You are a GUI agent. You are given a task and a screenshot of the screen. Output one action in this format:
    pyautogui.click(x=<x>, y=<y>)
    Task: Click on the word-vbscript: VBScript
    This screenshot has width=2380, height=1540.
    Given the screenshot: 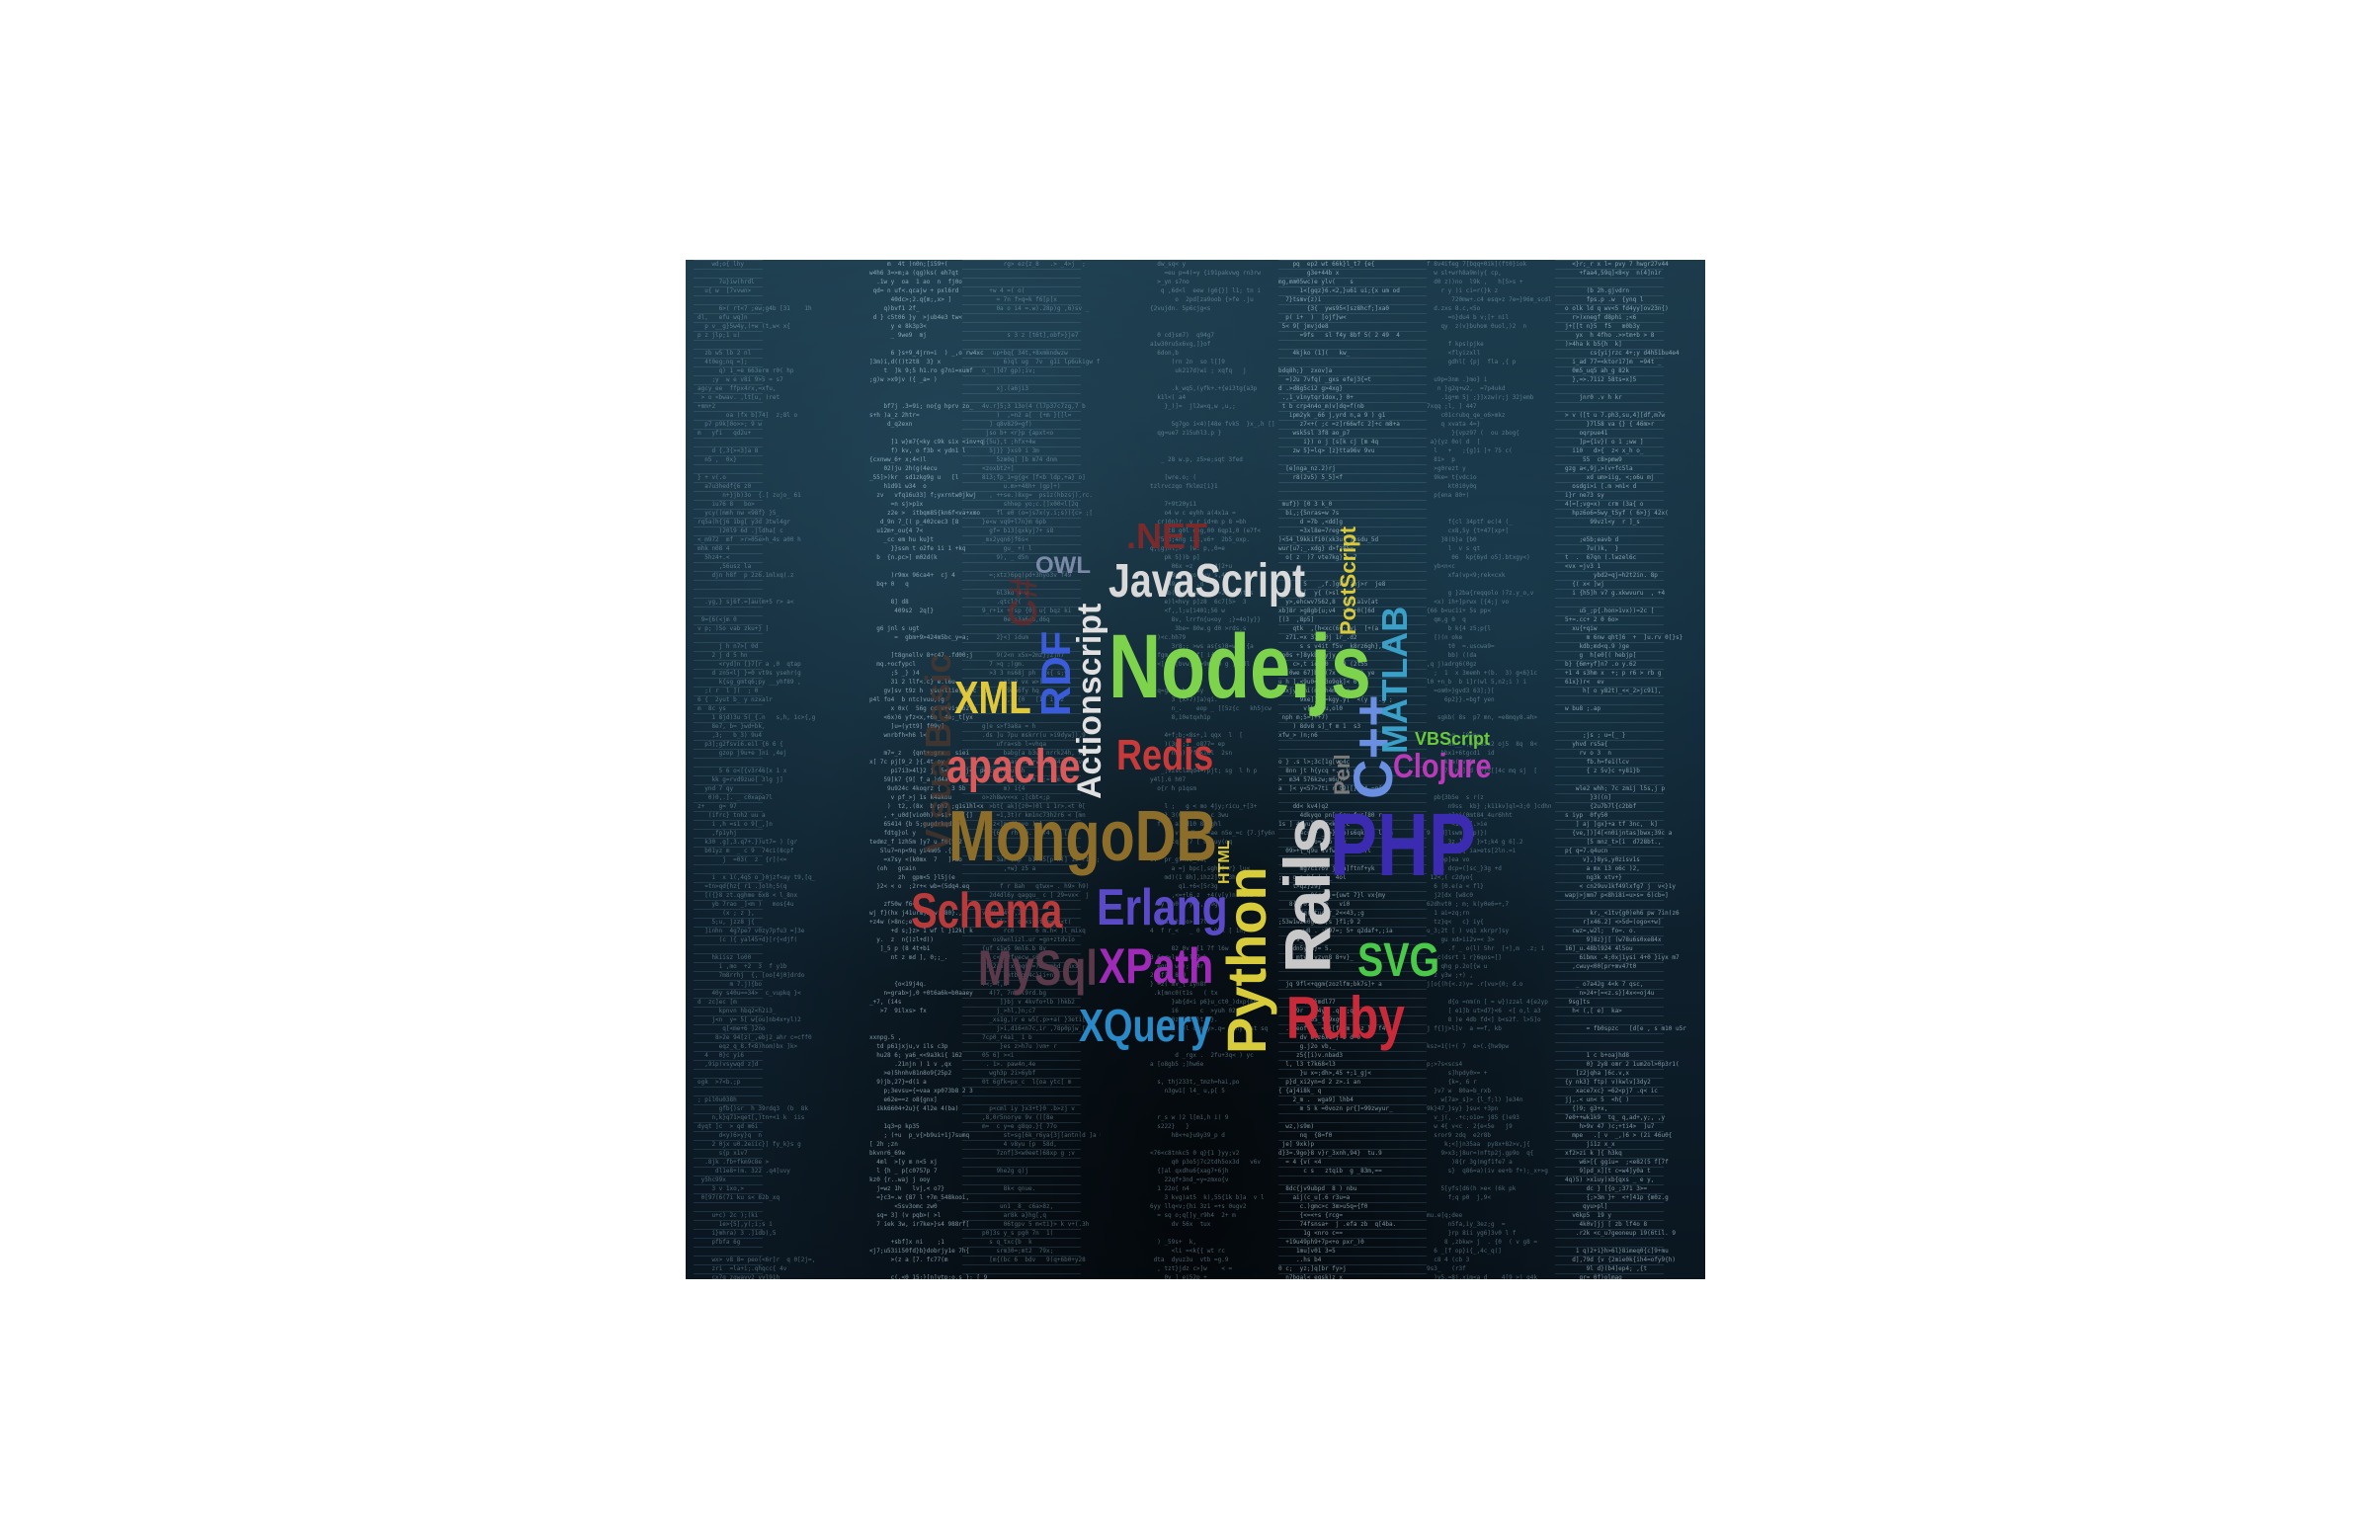 What is the action you would take?
    pyautogui.click(x=1453, y=739)
    